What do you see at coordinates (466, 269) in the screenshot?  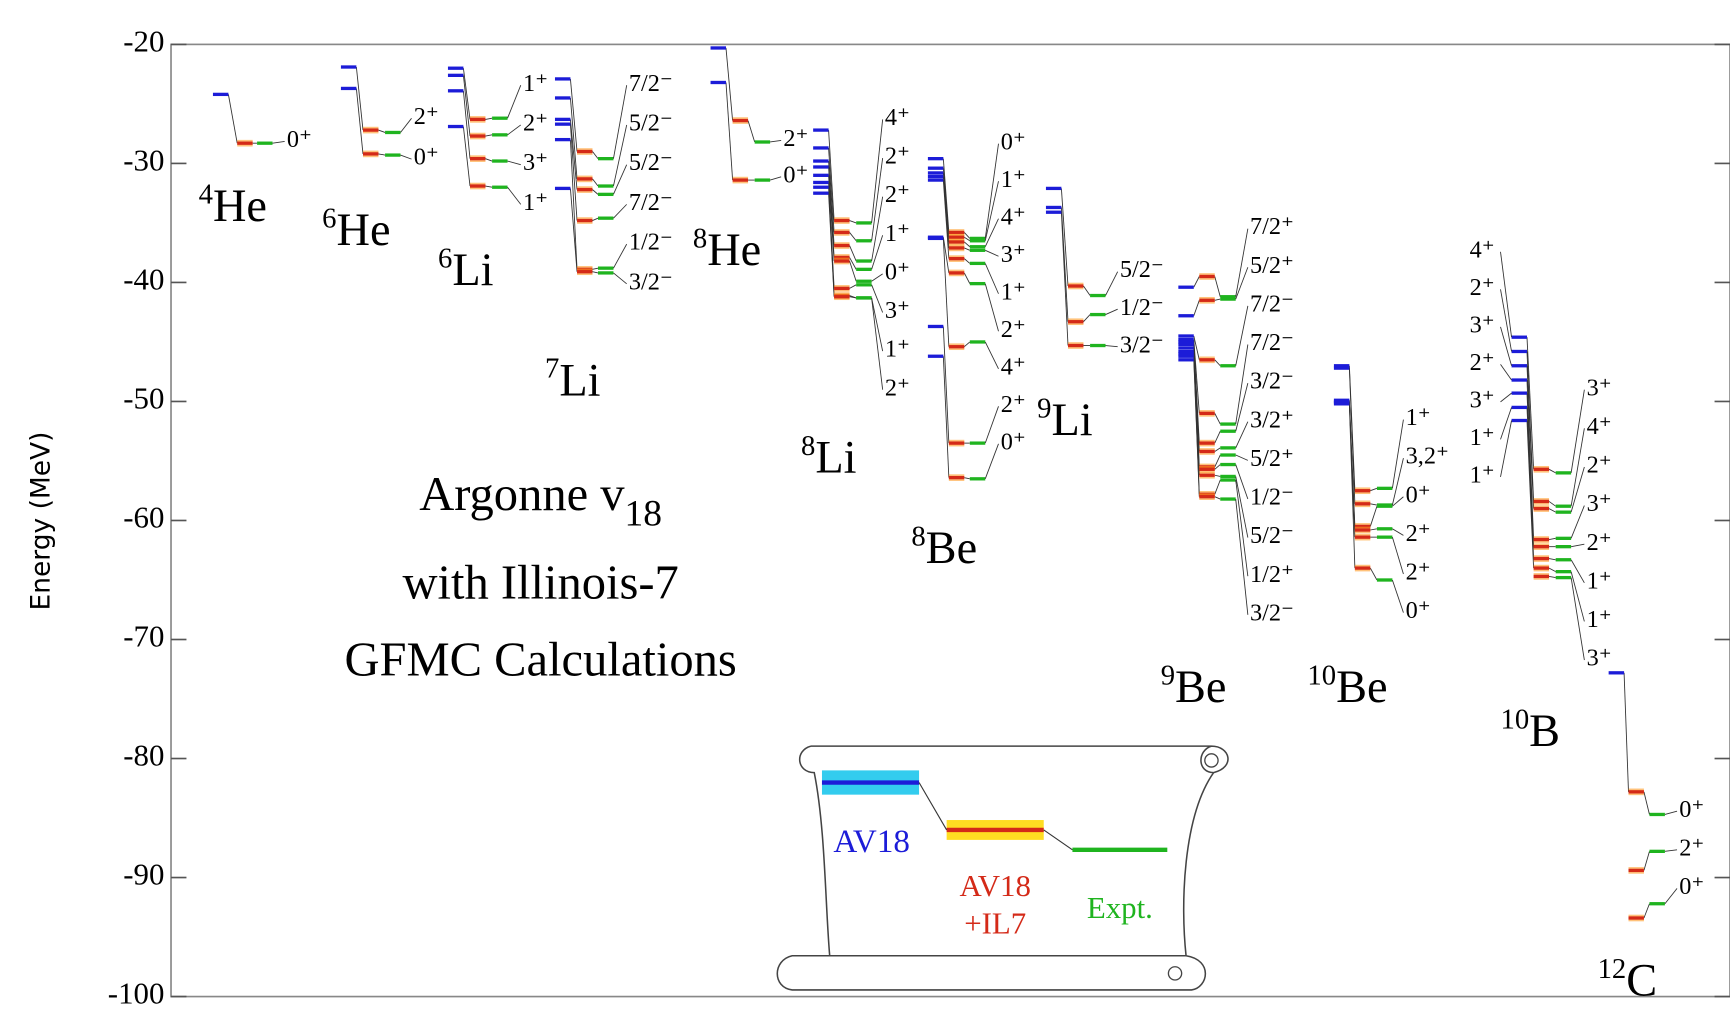 I see `nucleus-label: 6Li` at bounding box center [466, 269].